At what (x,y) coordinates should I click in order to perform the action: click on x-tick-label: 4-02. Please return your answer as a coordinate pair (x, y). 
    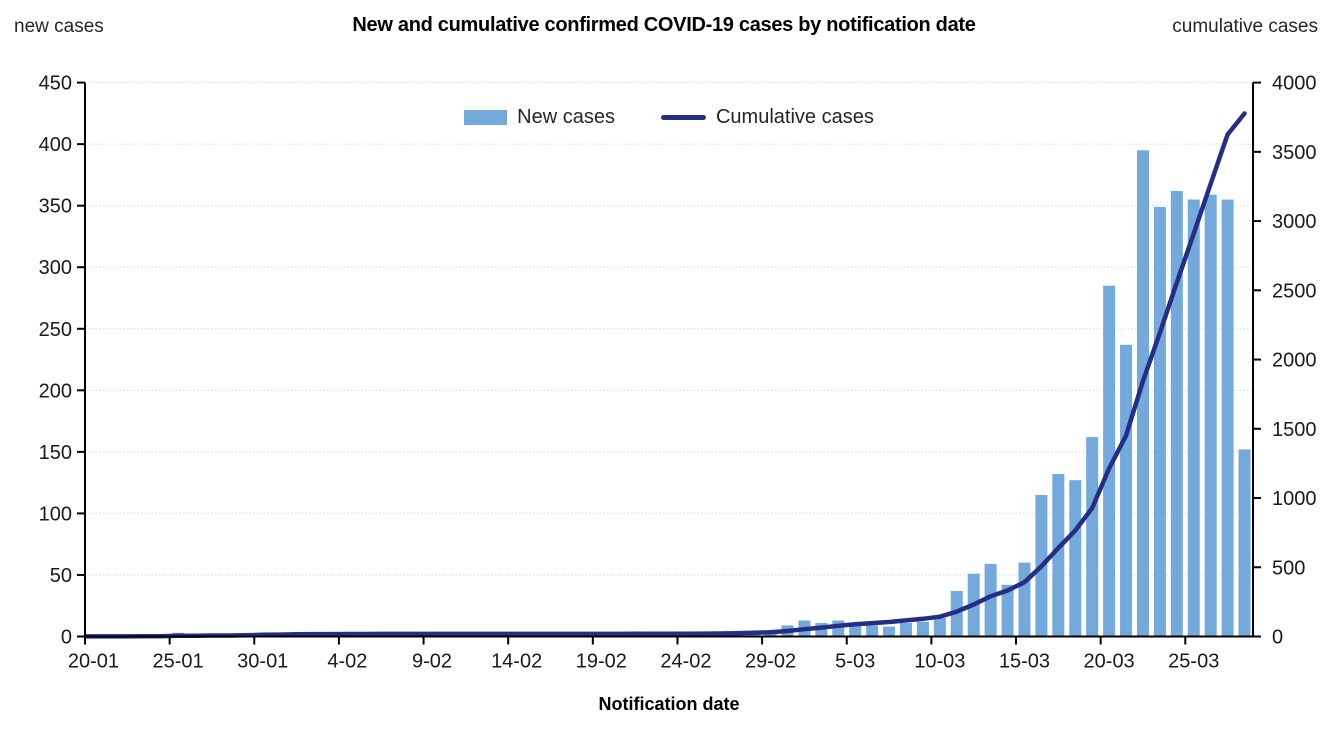
    Looking at the image, I should click on (347, 662).